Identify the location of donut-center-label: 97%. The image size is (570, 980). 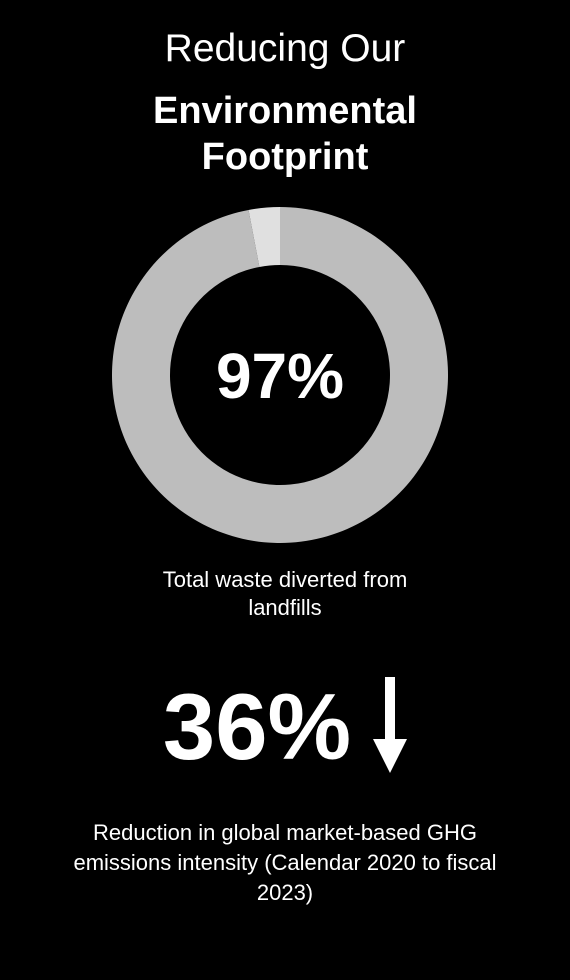
(280, 376).